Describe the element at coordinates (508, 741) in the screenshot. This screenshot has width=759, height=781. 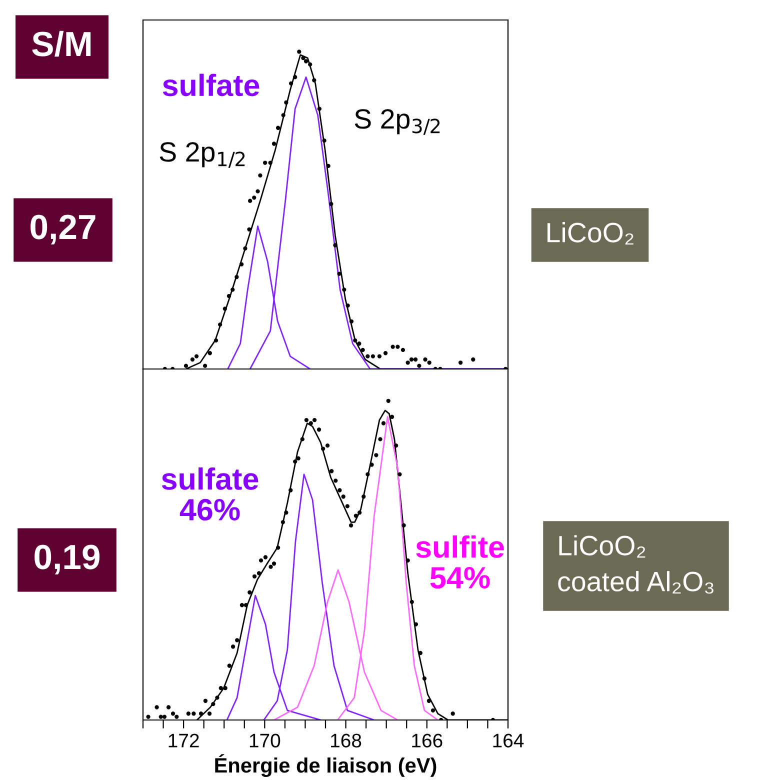
I see `x-tick-label: 164` at that location.